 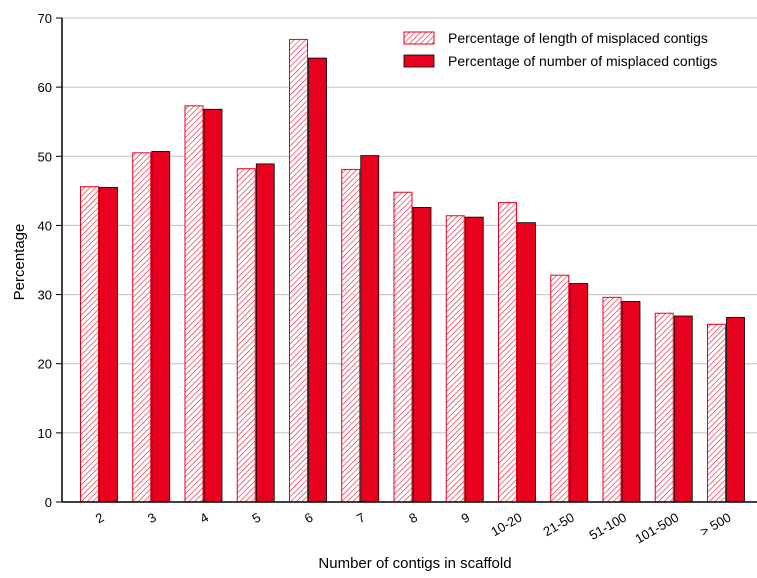 What do you see at coordinates (361, 518) in the screenshot?
I see `x-tick-label: 7` at bounding box center [361, 518].